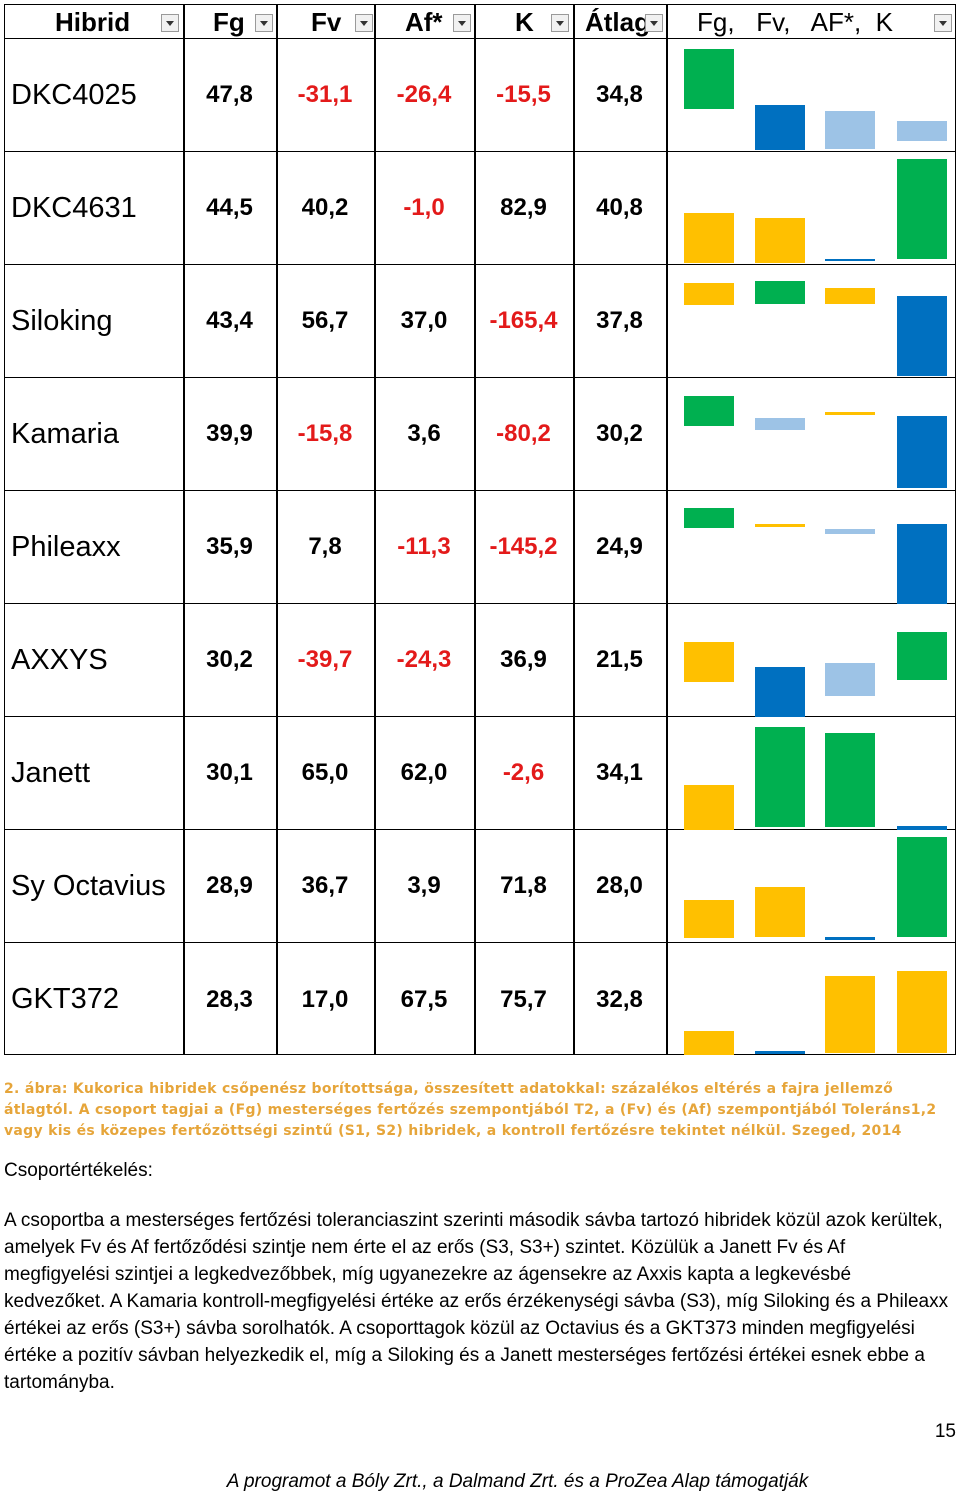 This screenshot has width=960, height=1495. What do you see at coordinates (74, 94) in the screenshot?
I see `hybrid-name: DKC4025` at bounding box center [74, 94].